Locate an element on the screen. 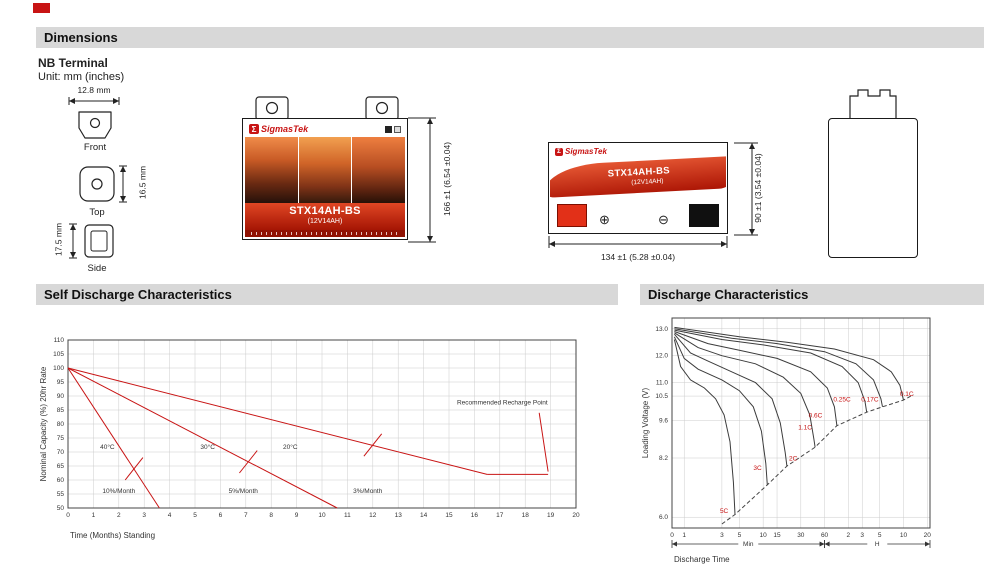 This screenshot has height=574, width=1000. front-height-dimension-arrow is located at coordinates (422, 180).